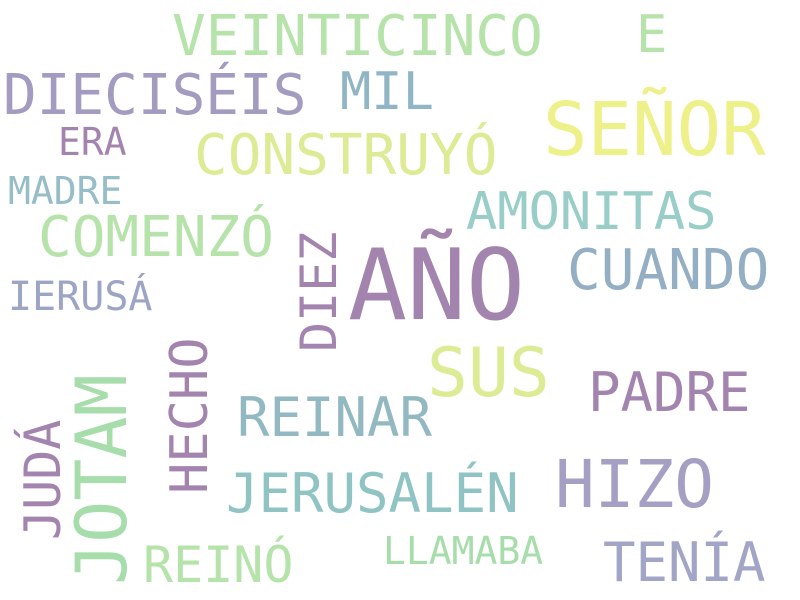 This screenshot has height=600, width=800. Describe the element at coordinates (218, 565) in the screenshot. I see `word-reino: REINÓ` at that location.